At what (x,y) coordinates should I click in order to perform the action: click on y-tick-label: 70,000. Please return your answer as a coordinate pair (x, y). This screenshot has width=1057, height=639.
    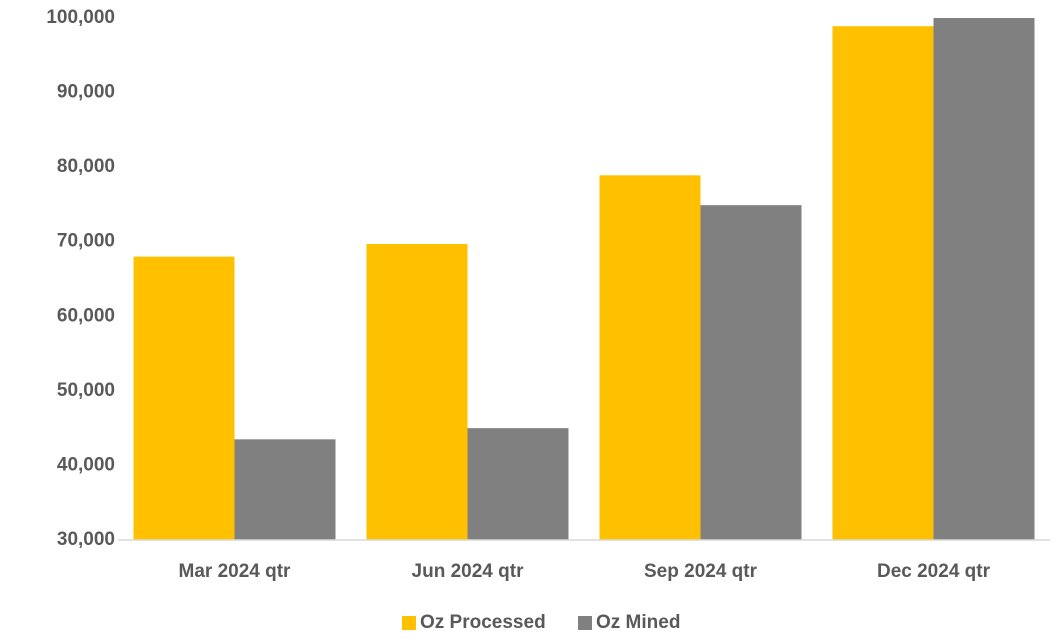
    Looking at the image, I should click on (86, 241).